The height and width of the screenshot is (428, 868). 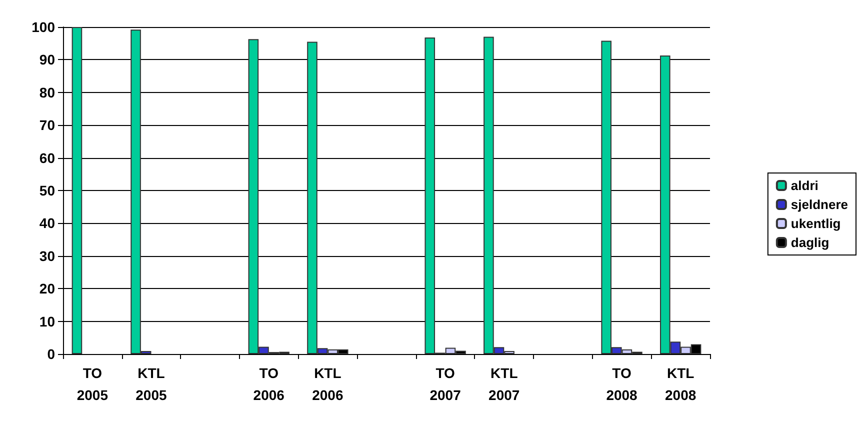 I want to click on x-tick-label: TO 2008, so click(x=622, y=384).